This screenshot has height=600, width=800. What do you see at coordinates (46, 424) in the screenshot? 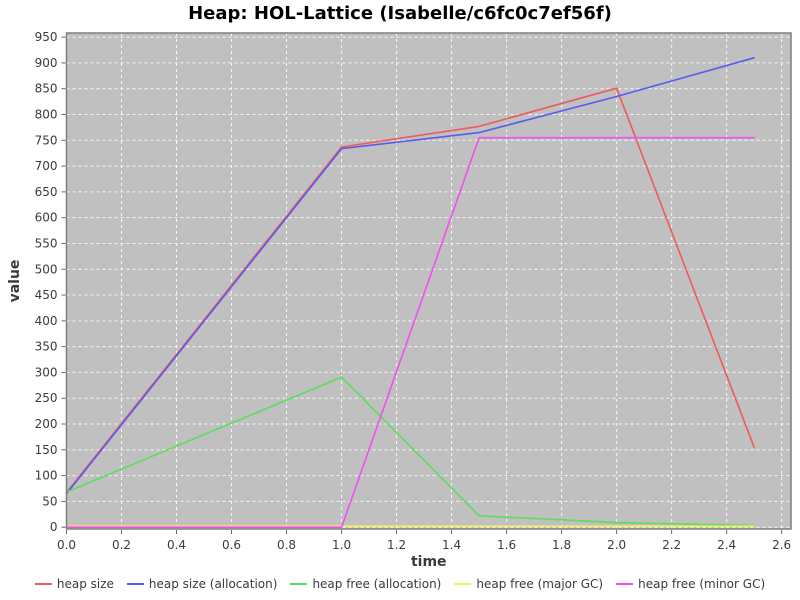
I see `y-tick-label: 200` at bounding box center [46, 424].